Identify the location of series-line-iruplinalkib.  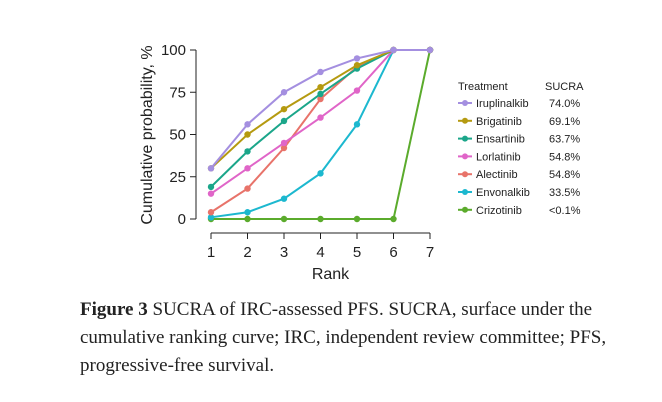
(320, 109).